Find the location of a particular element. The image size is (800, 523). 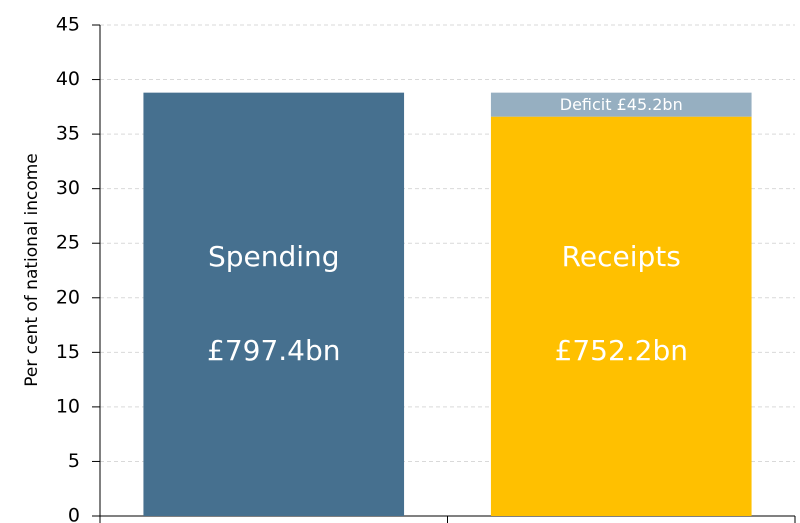

y-tick-label: 15 is located at coordinates (68, 352).